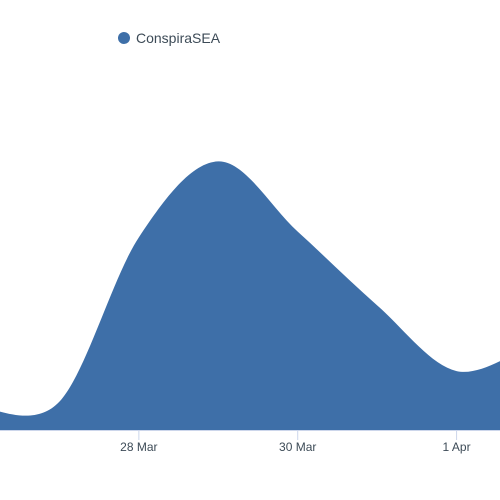 This screenshot has height=500, width=500. Describe the element at coordinates (457, 447) in the screenshot. I see `x-tick-label: 1 Apr` at that location.